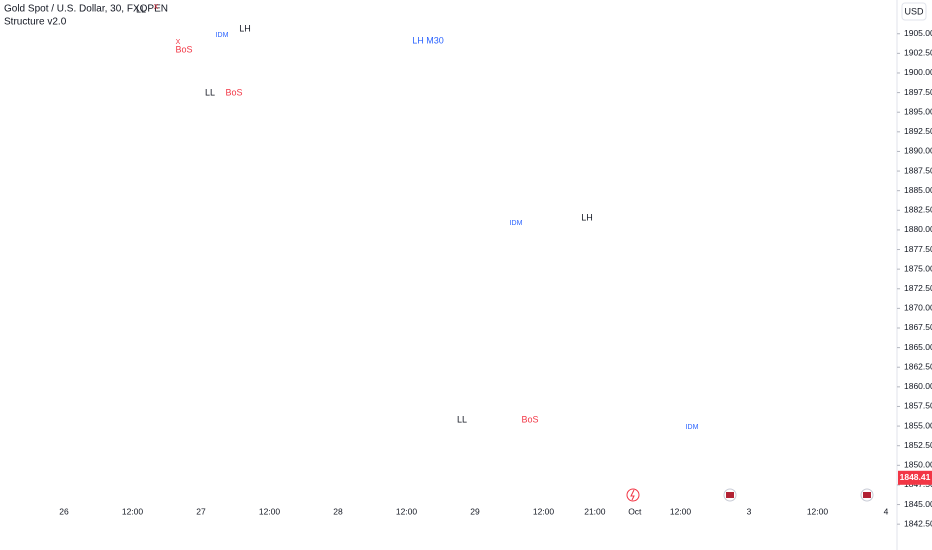 The height and width of the screenshot is (550, 932). I want to click on x-tick-label: 29, so click(475, 511).